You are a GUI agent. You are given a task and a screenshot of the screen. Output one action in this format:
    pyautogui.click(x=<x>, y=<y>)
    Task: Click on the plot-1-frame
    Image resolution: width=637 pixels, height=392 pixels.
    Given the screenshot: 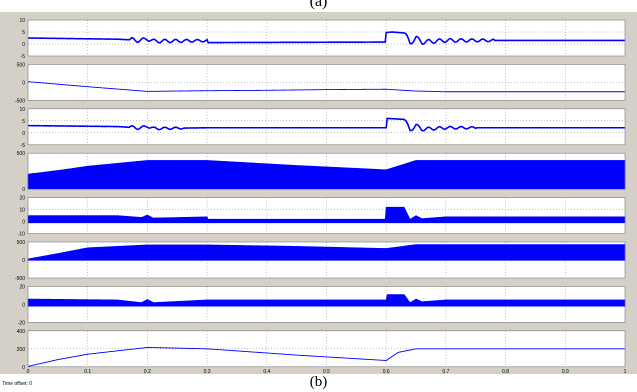 What is the action you would take?
    pyautogui.click(x=326, y=38)
    